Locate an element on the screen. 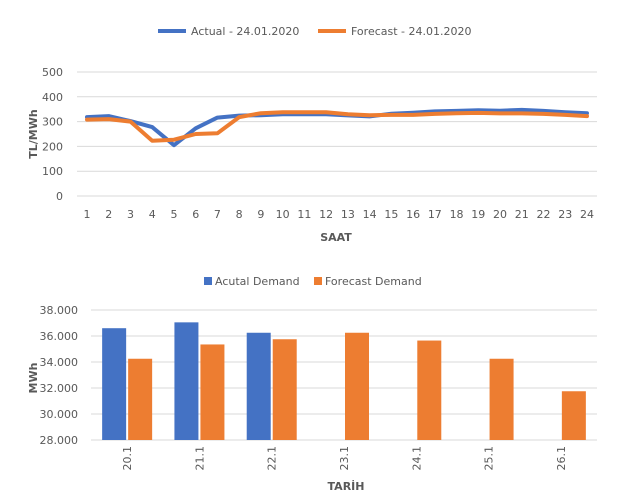 The width and height of the screenshot is (621, 502). series-lines is located at coordinates (337, 127).